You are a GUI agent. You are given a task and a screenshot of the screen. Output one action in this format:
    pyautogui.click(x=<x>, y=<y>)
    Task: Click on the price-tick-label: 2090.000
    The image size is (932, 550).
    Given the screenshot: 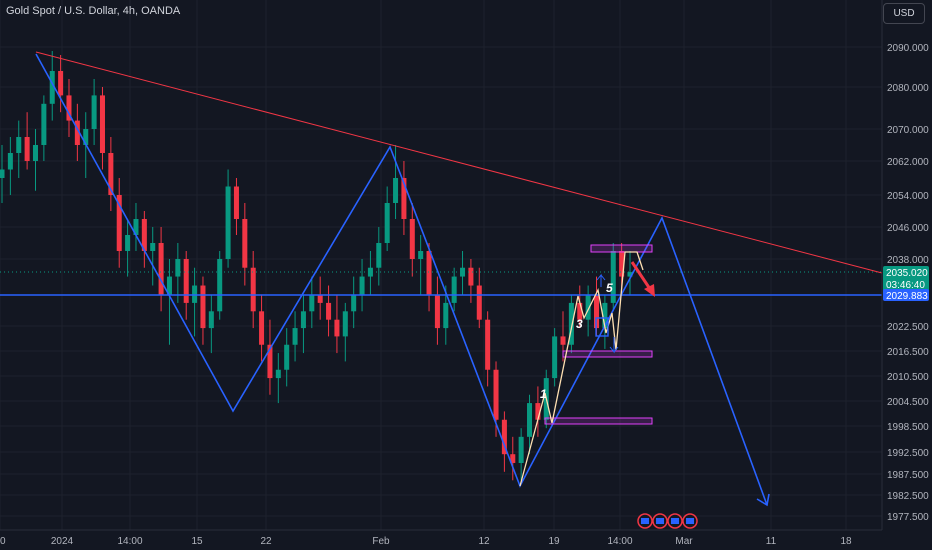 What is the action you would take?
    pyautogui.click(x=908, y=48)
    